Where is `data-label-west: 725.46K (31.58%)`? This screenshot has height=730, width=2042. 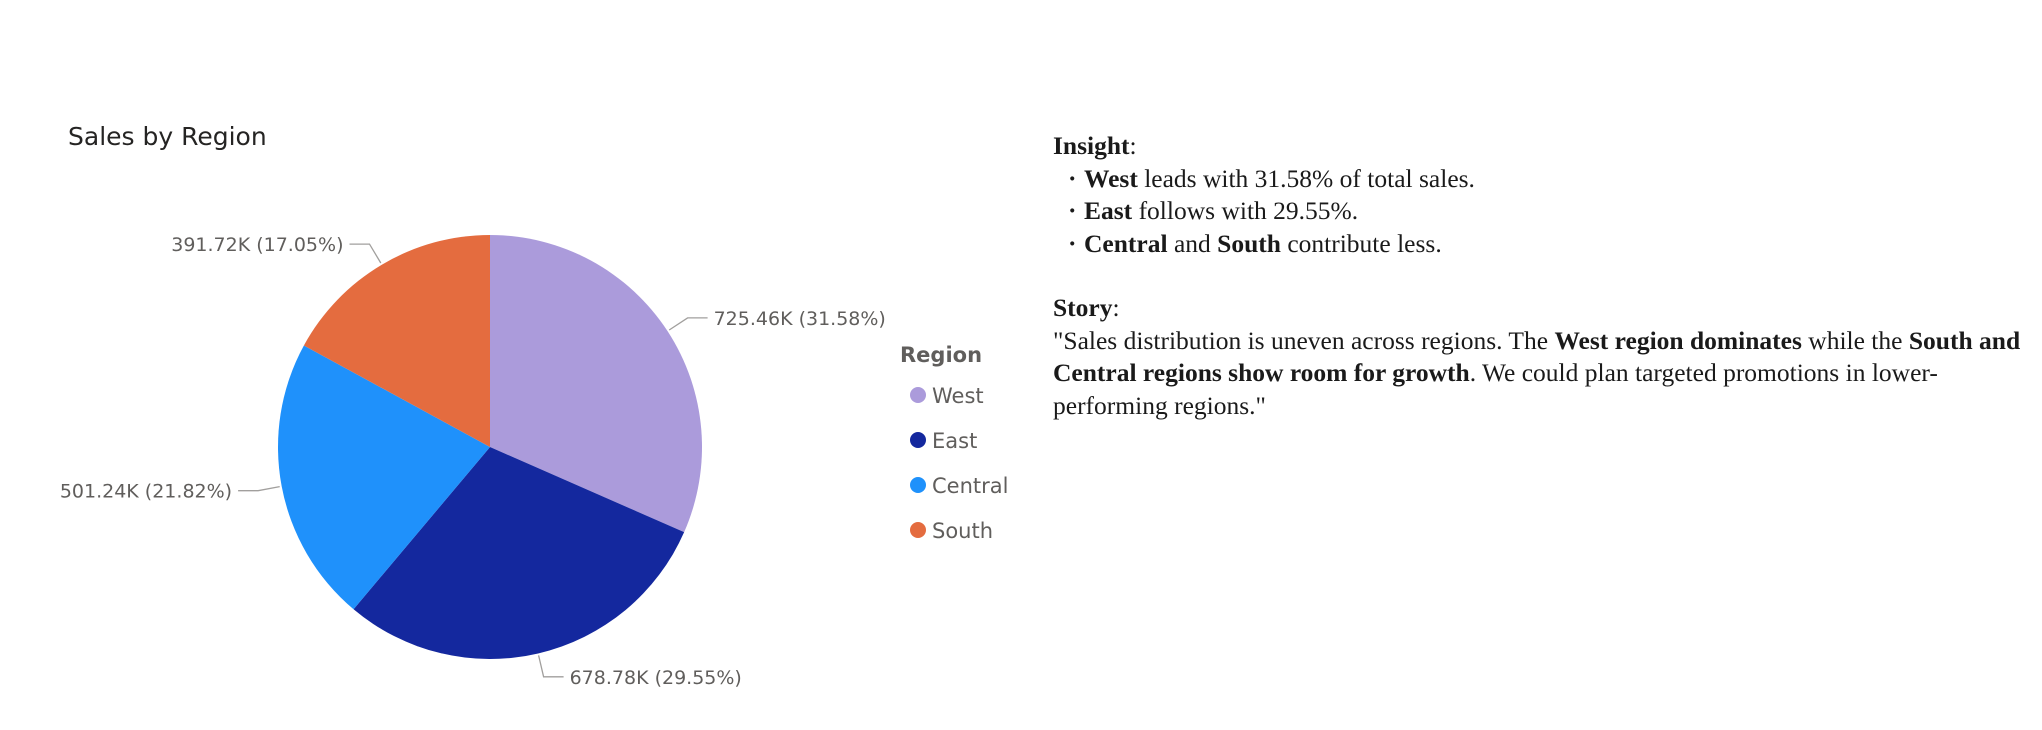
data-label-west: 725.46K (31.58%) is located at coordinates (800, 319).